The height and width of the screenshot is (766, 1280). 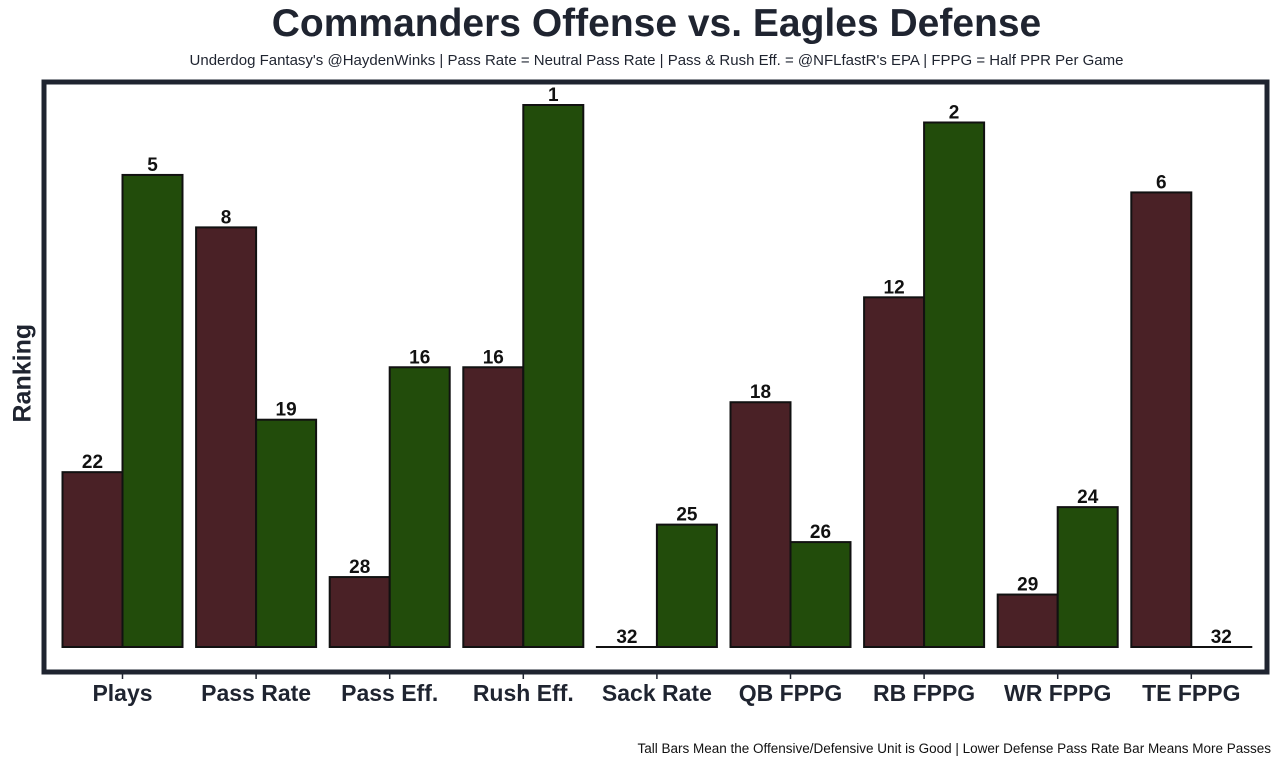 What do you see at coordinates (553, 376) in the screenshot?
I see `bar-defense-rush-eff` at bounding box center [553, 376].